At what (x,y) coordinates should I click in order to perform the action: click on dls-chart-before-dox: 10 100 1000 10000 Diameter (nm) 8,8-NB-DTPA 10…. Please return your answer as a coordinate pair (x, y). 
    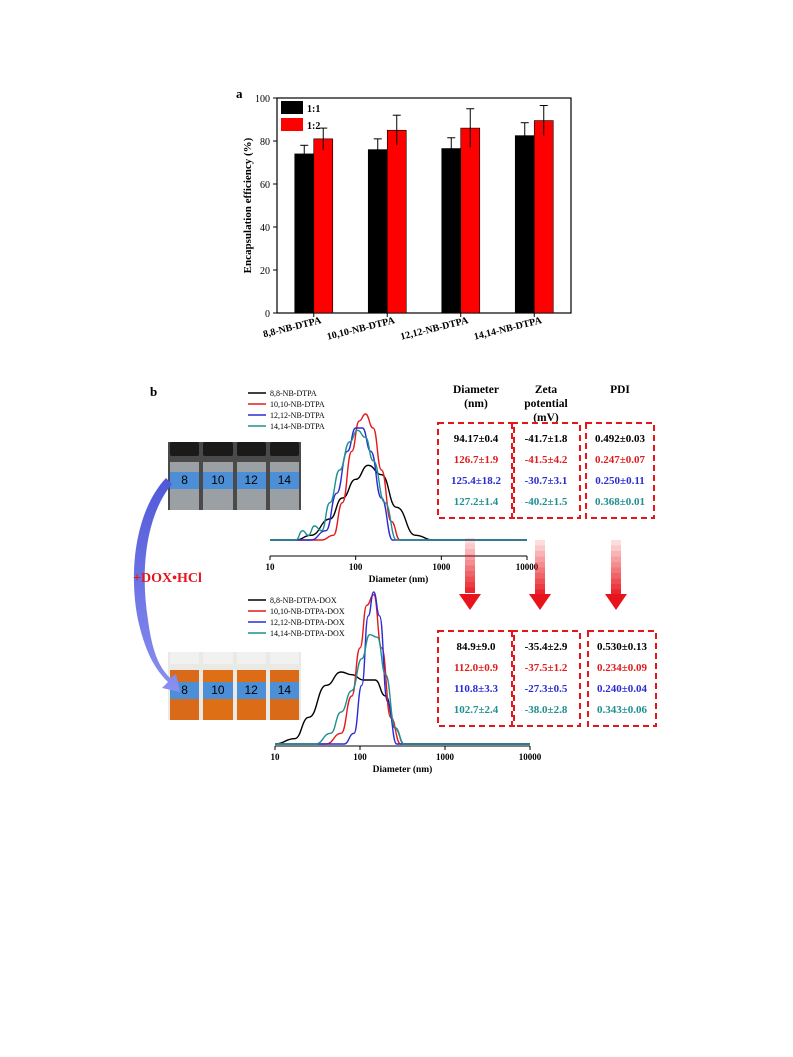
    Looking at the image, I should click on (393, 487).